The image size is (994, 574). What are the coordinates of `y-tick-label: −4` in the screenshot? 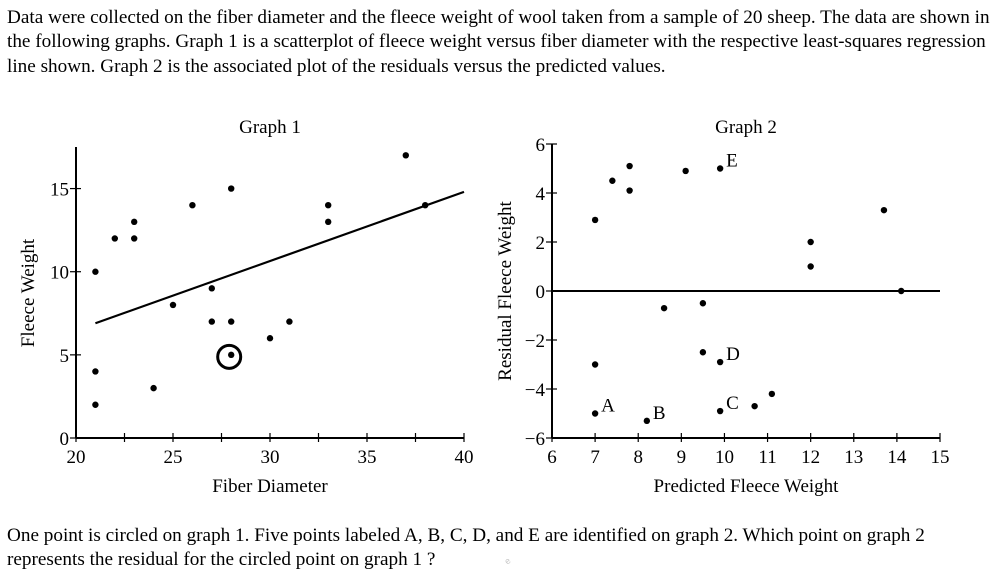 It's located at (535, 390).